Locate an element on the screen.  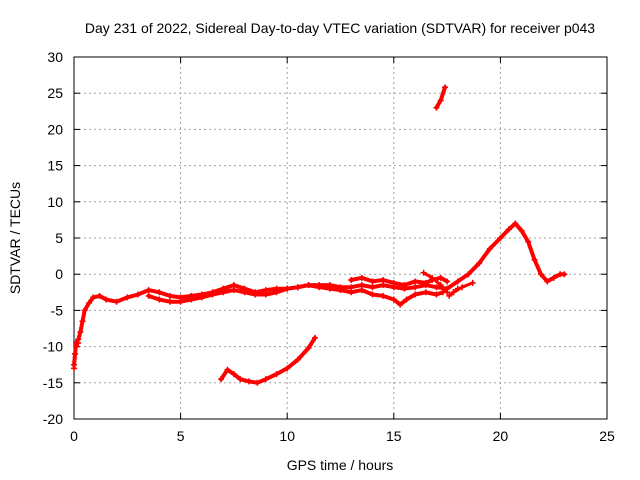
x-tick-label: 15 is located at coordinates (394, 436).